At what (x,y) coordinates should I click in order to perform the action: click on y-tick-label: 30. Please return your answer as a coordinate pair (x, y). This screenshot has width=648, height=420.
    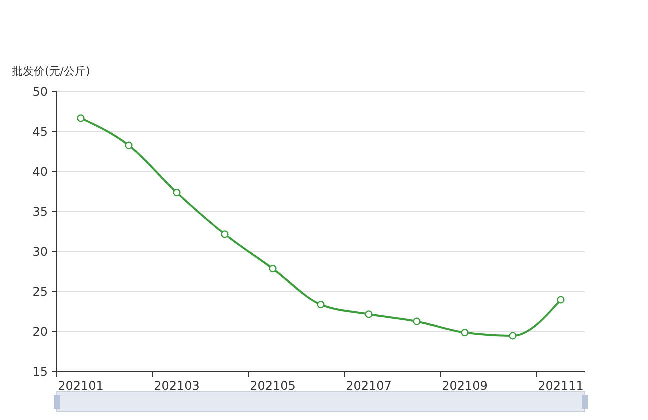
    Looking at the image, I should click on (40, 252).